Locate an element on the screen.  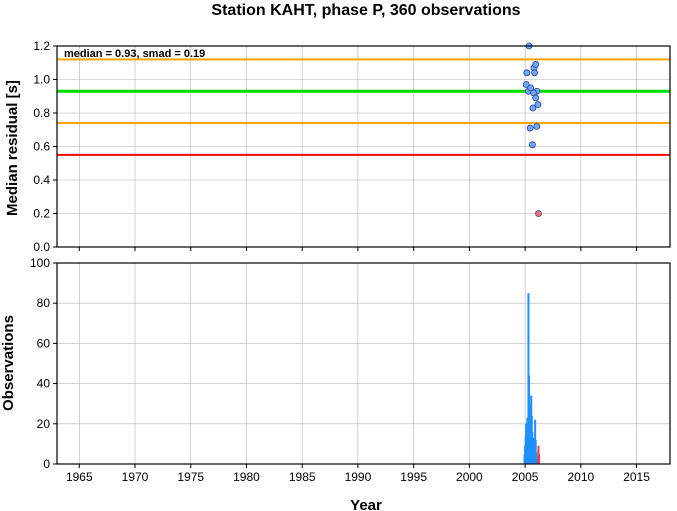
observations-x-tick-label: 2015 is located at coordinates (636, 477).